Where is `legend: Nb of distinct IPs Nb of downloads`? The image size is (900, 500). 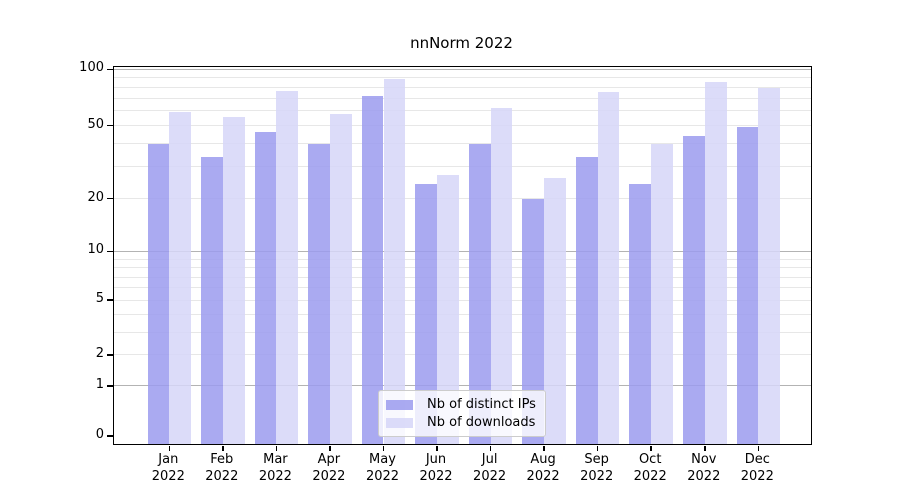
legend: Nb of distinct IPs Nb of downloads is located at coordinates (462, 413).